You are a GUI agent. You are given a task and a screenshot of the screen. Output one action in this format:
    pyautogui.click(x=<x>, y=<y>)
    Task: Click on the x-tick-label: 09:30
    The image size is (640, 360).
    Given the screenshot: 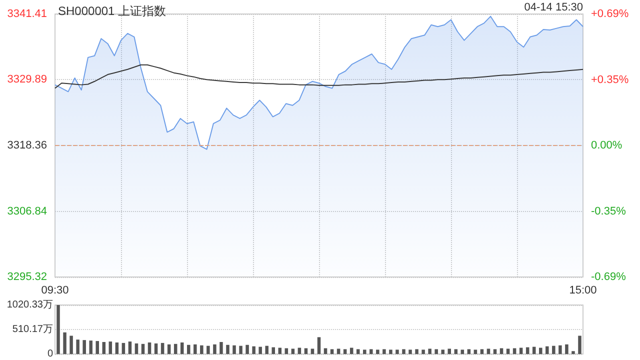 What is the action you would take?
    pyautogui.click(x=55, y=290)
    